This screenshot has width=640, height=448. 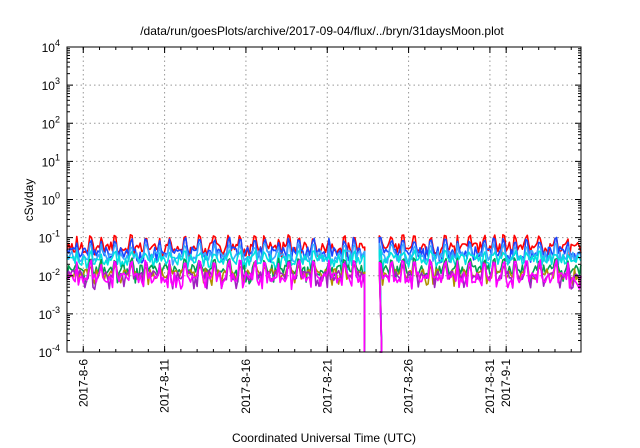 I want to click on x-tick-label: 2017-8-31, so click(x=490, y=386).